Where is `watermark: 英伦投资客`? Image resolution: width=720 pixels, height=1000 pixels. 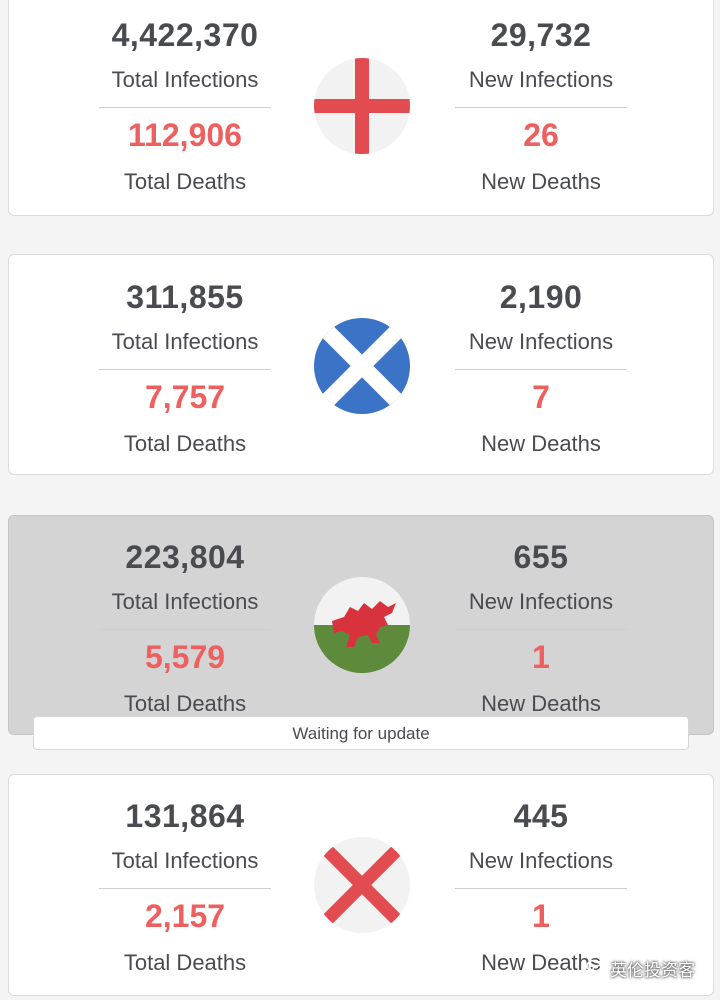 watermark: 英伦投资客 is located at coordinates (640, 968).